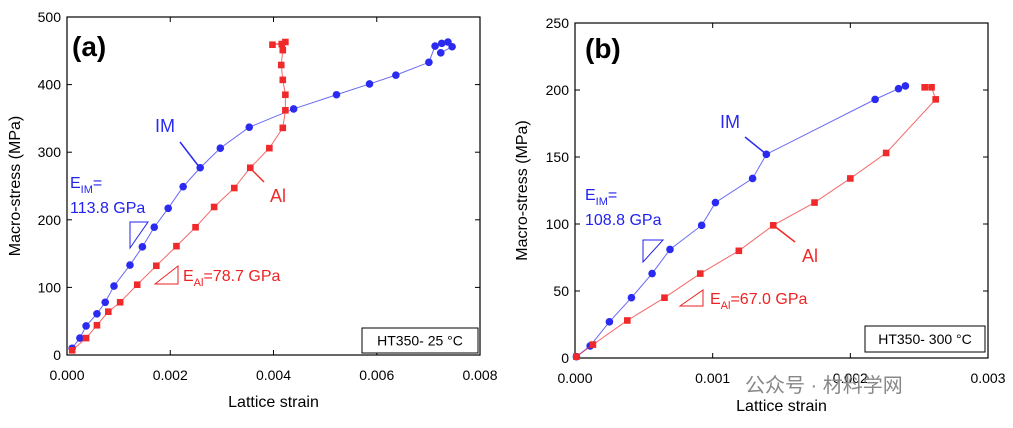 The image size is (1013, 428). Describe the element at coordinates (479, 375) in the screenshot. I see `x-tick-label: 0.008` at that location.